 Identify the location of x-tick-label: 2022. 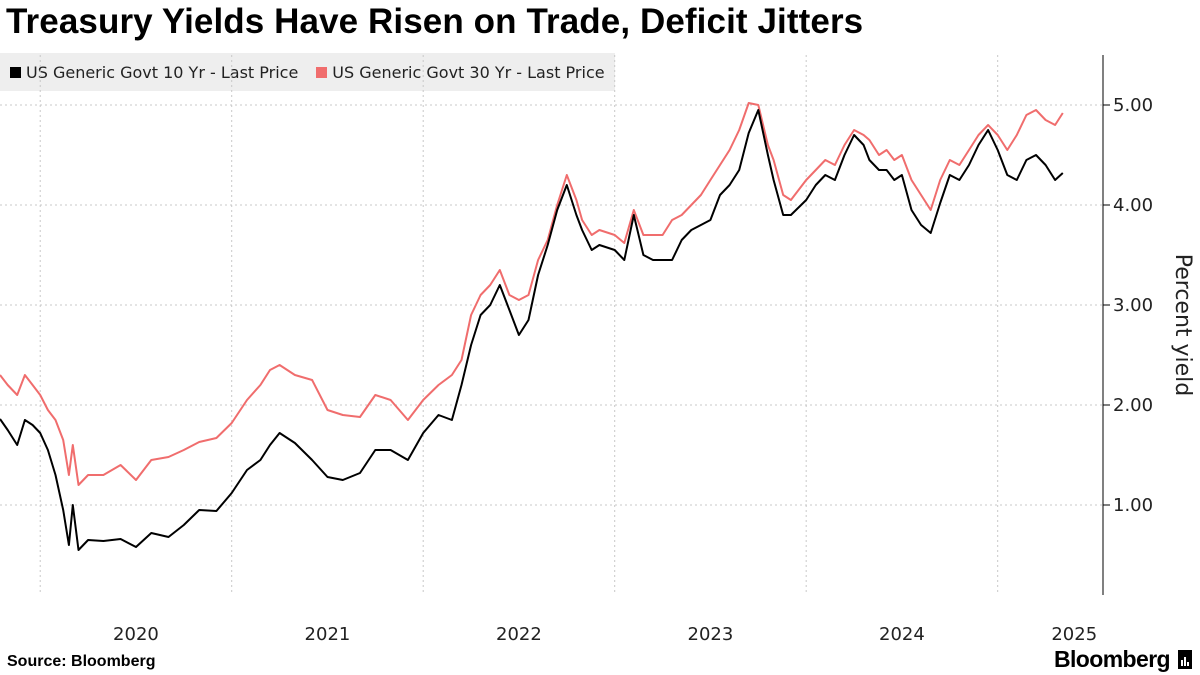
(519, 634).